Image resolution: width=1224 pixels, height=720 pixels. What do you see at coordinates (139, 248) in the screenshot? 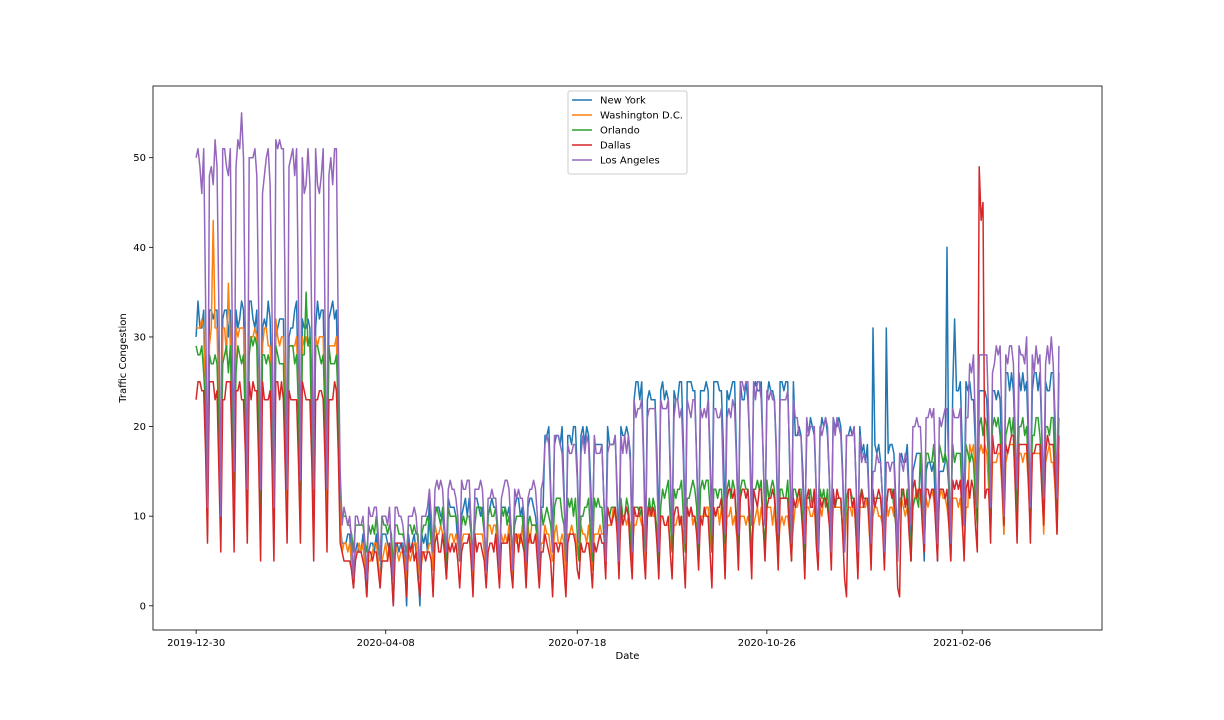
I see `y-tick-label: 40` at bounding box center [139, 248].